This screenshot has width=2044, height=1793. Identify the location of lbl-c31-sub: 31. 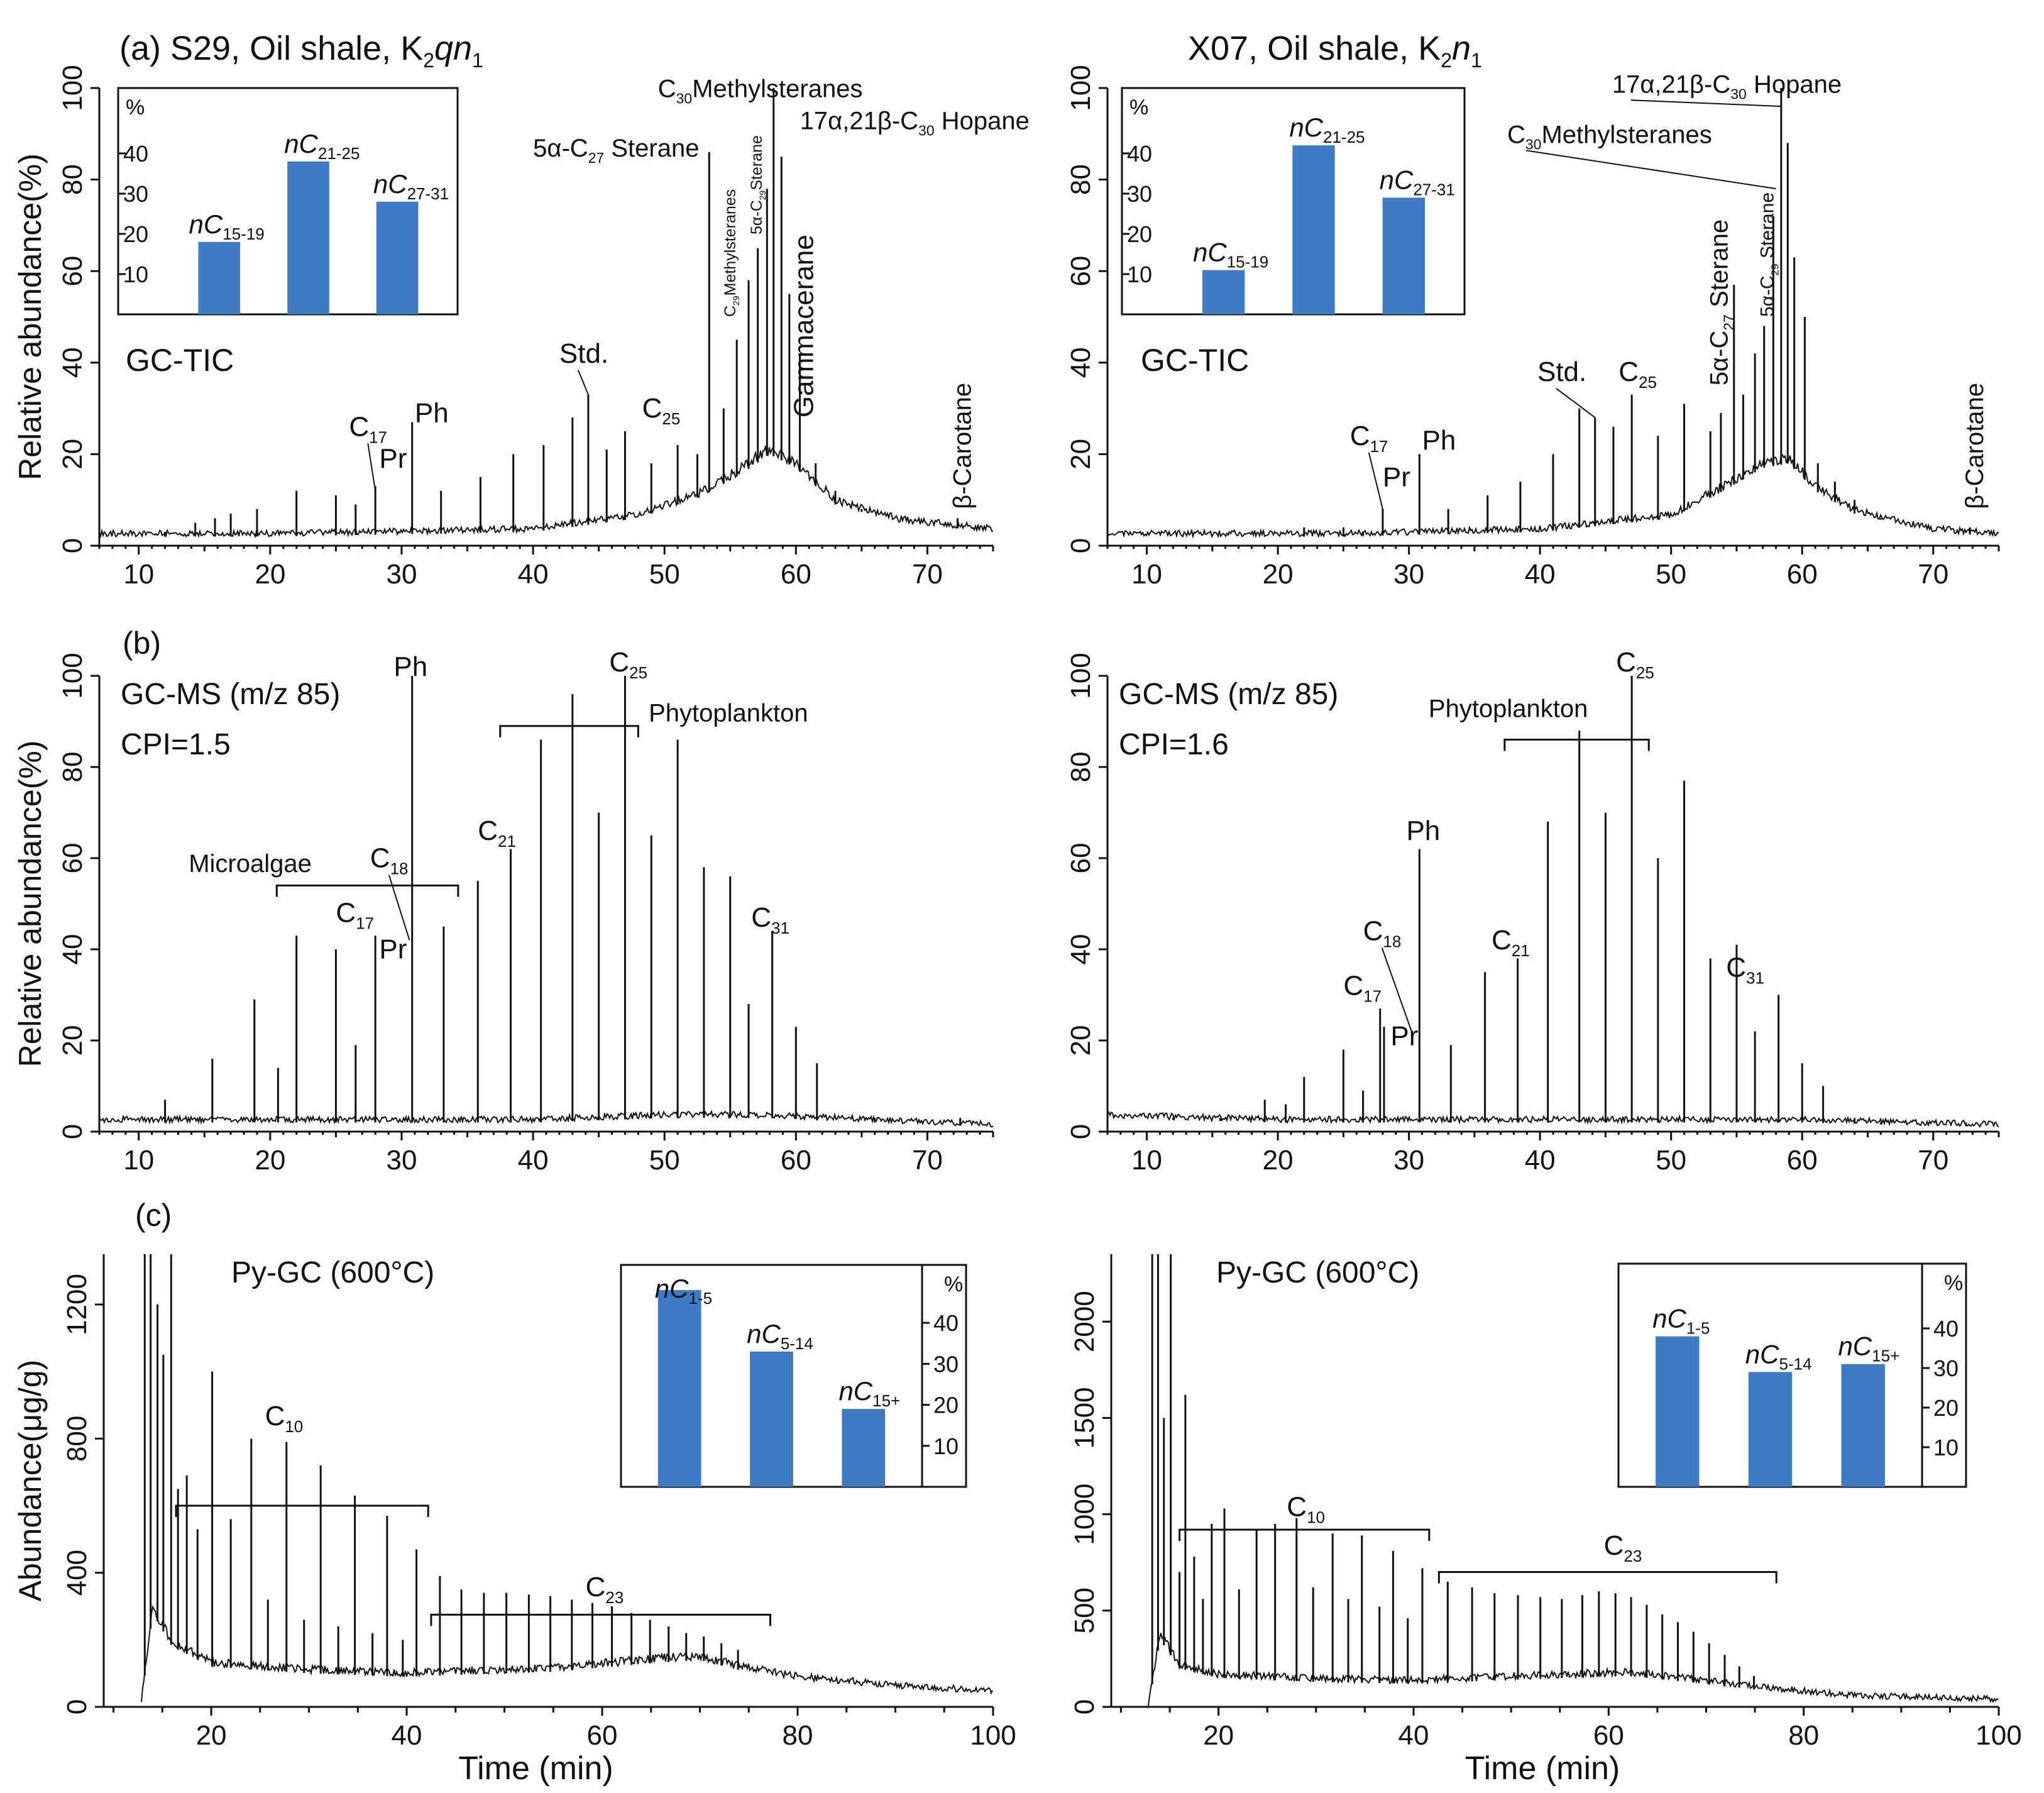
(780, 928).